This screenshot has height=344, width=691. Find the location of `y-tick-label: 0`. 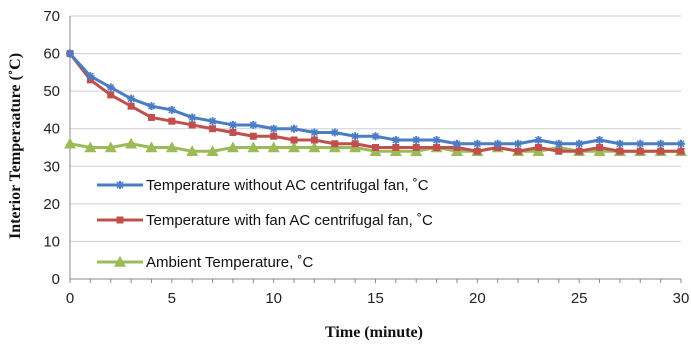

y-tick-label: 0 is located at coordinates (56, 279).